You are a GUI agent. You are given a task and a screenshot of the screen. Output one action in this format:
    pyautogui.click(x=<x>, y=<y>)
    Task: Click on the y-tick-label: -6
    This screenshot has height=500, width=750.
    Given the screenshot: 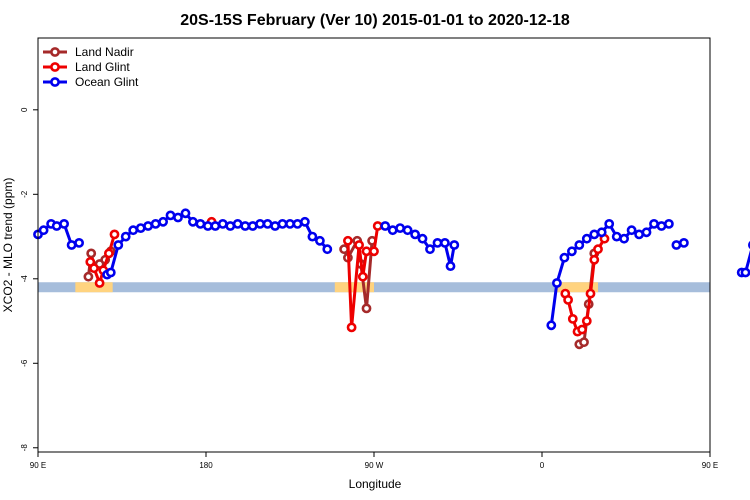 What is the action you would take?
    pyautogui.click(x=24, y=363)
    